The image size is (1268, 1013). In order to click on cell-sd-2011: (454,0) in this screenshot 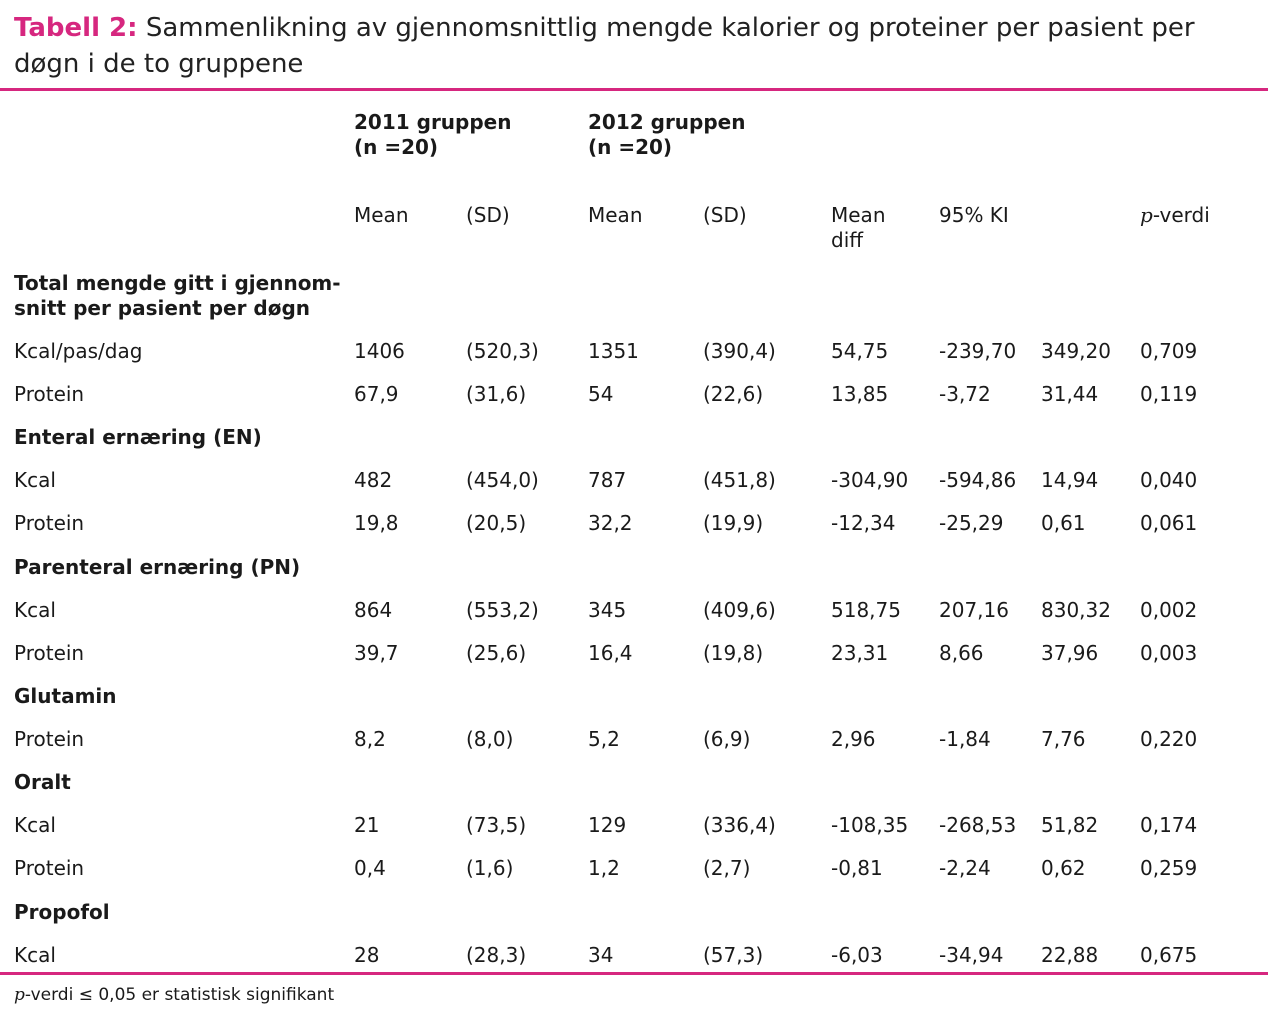, I will do `click(502, 480)`.